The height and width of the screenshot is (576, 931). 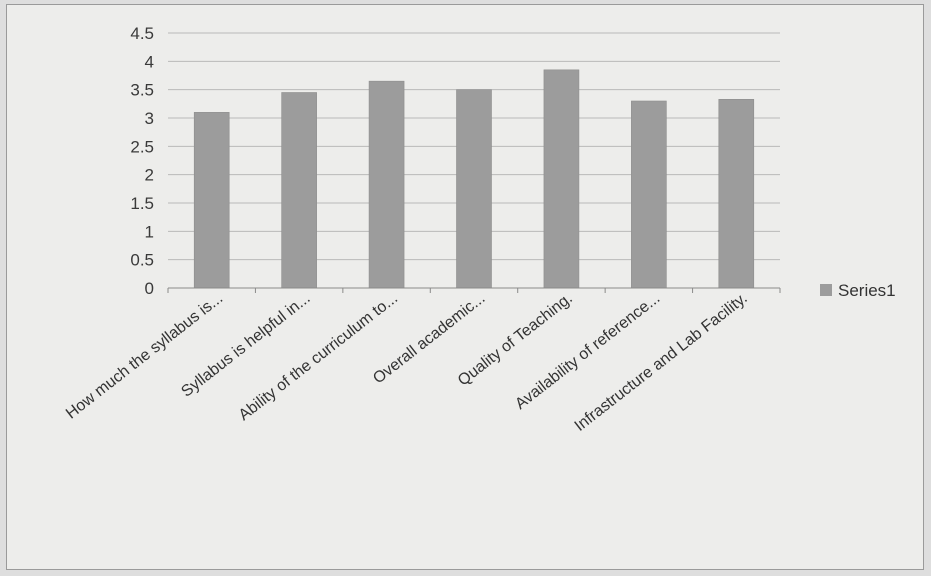 I want to click on y-tick-label: 3.5, so click(x=142, y=90).